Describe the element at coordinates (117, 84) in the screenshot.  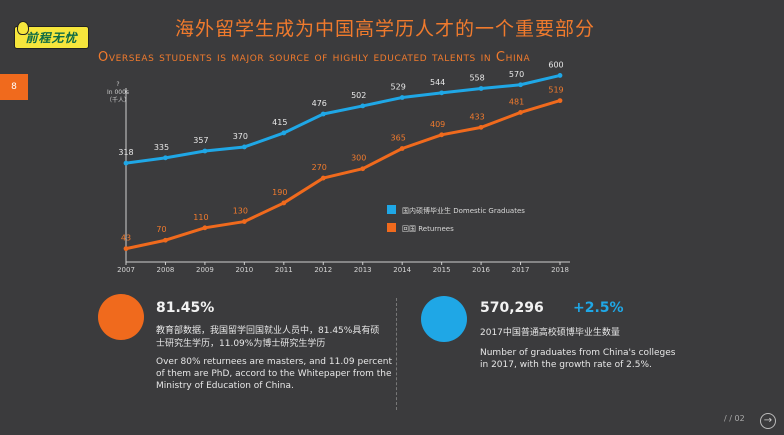
I see `y-axis-label: ?` at that location.